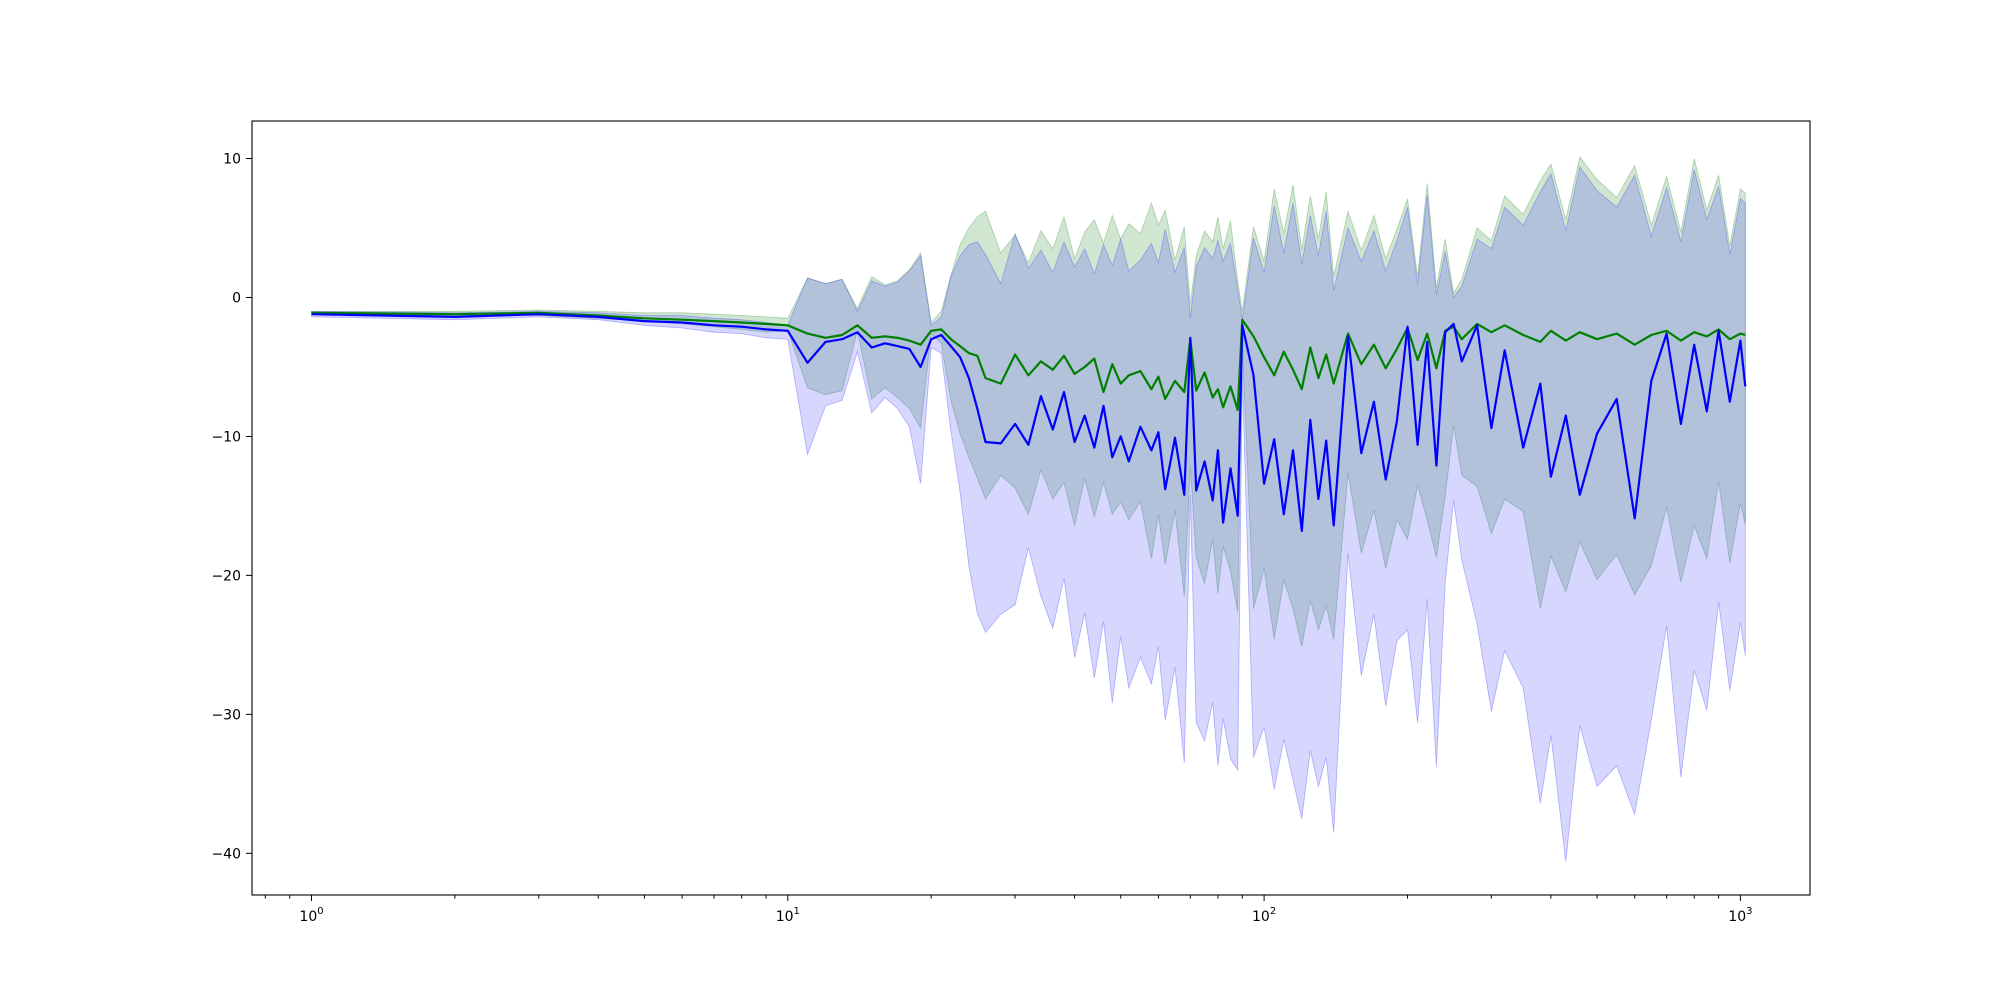 The width and height of the screenshot is (2000, 1000). I want to click on x-tick-label: 10², so click(1264, 915).